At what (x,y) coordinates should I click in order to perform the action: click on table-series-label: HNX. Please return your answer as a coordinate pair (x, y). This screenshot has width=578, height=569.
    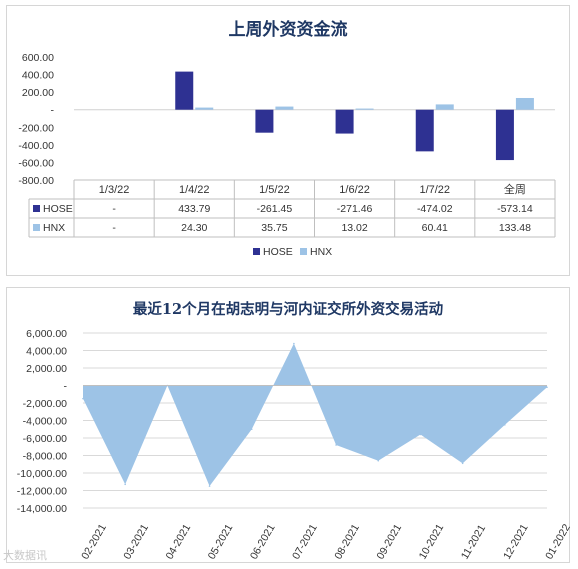
    Looking at the image, I should click on (54, 228).